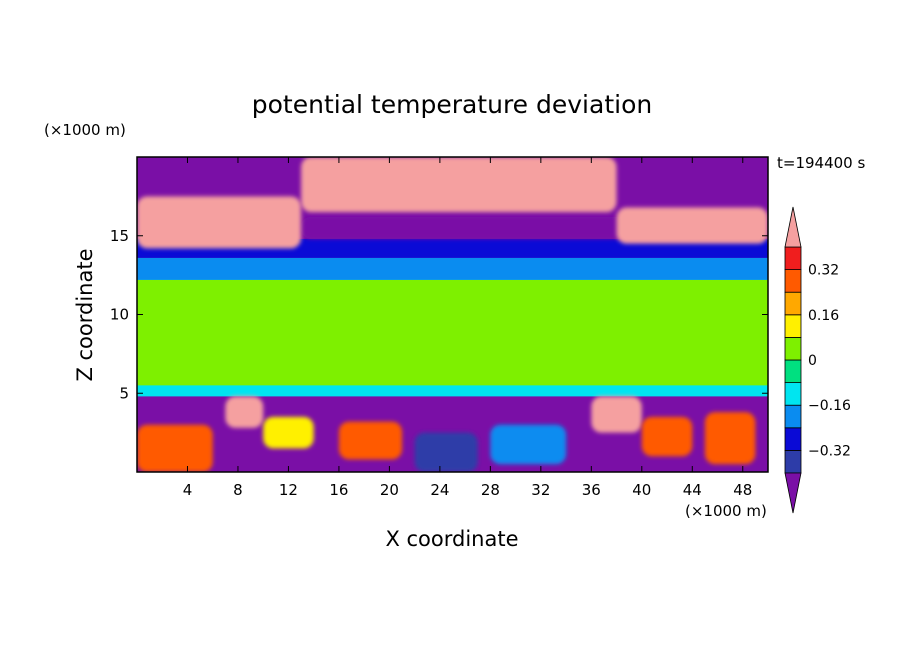  I want to click on x-tick-label: 48, so click(742, 490).